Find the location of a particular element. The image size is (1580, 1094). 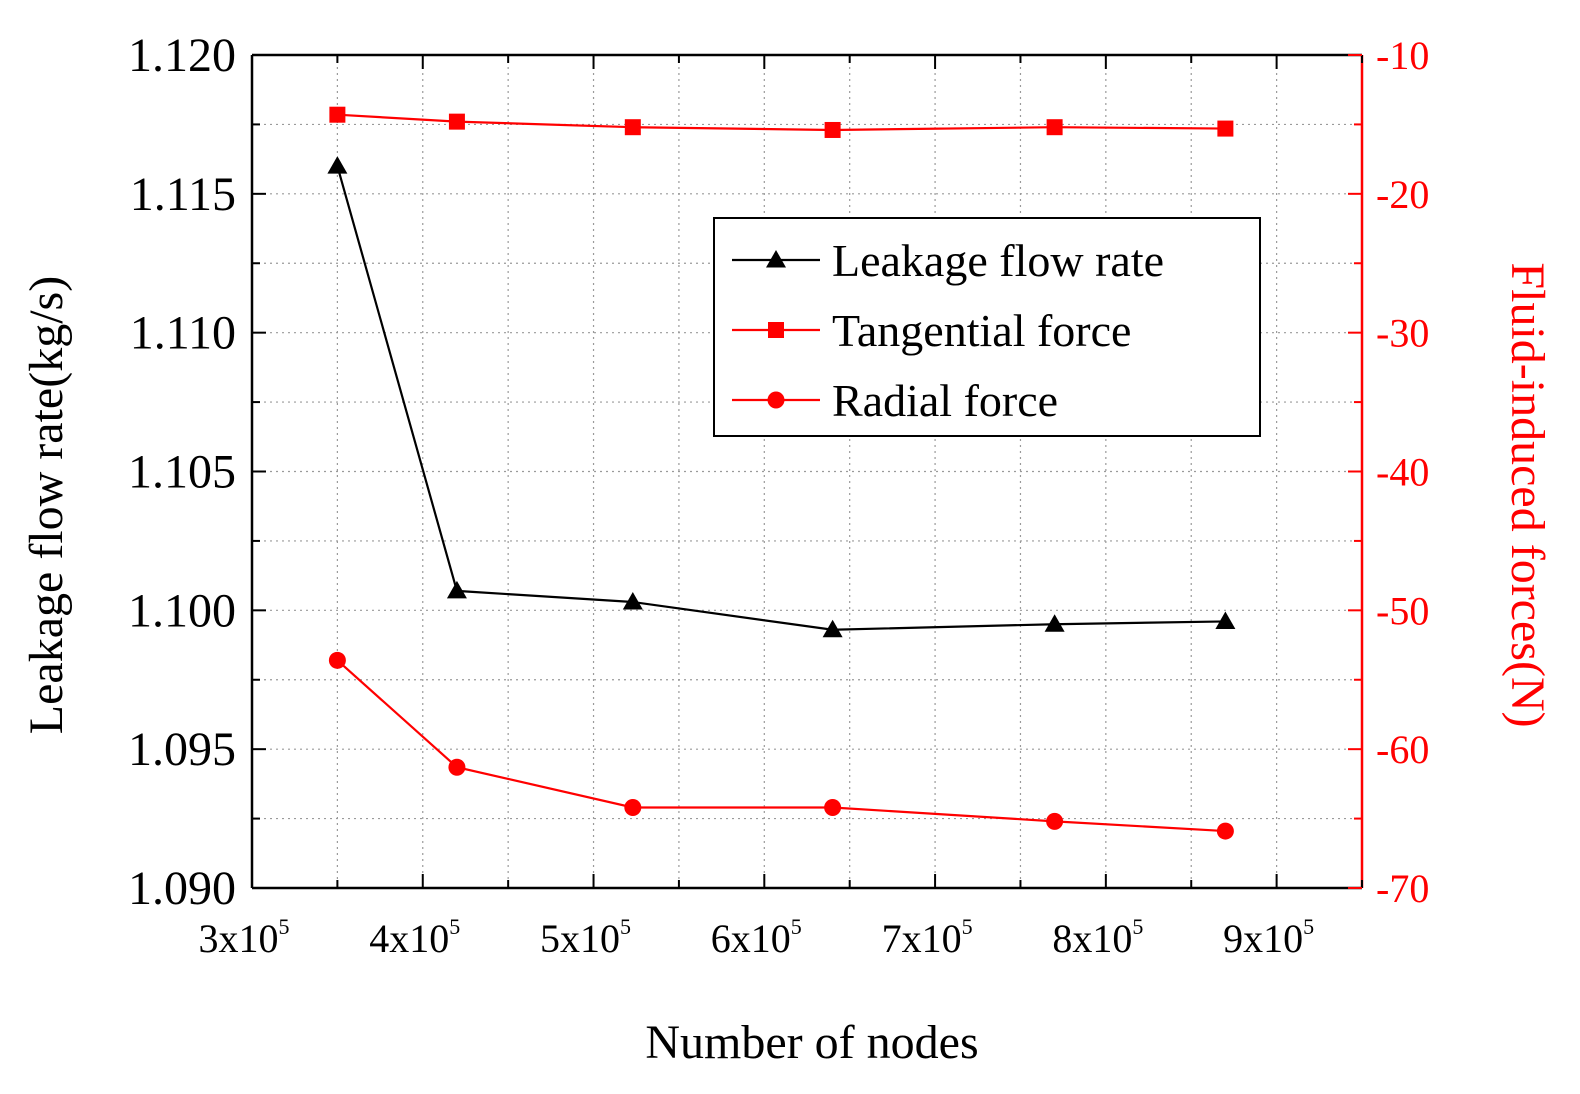

right-y-axis-title: Fluid-induced forces(N) is located at coordinates (1527, 494).